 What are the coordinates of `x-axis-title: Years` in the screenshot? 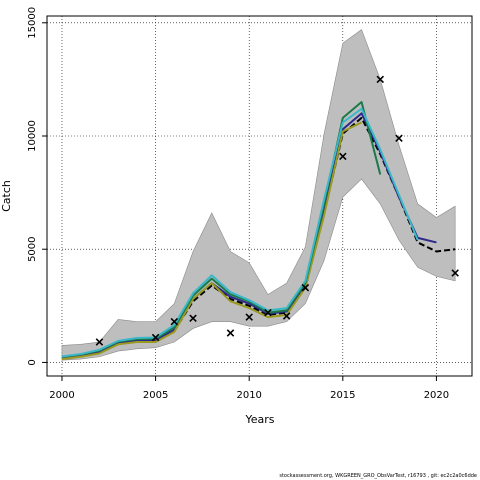 It's located at (259, 419).